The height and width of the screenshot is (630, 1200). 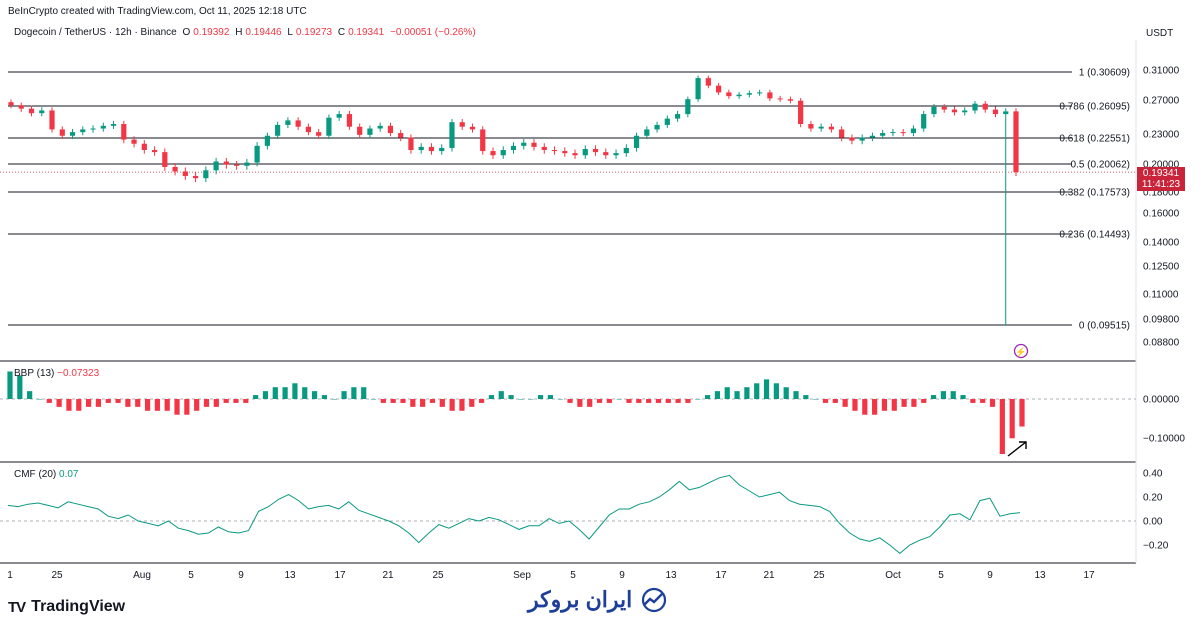 I want to click on iran-broker-watermark: ایران بروکر, so click(x=599, y=600).